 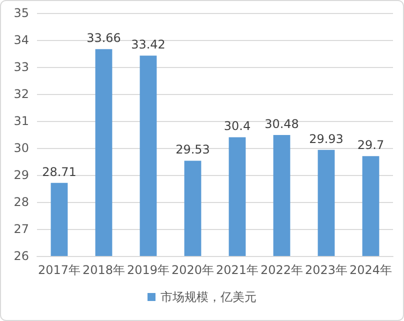 I want to click on x-tick-label: 2017年, so click(x=59, y=270).